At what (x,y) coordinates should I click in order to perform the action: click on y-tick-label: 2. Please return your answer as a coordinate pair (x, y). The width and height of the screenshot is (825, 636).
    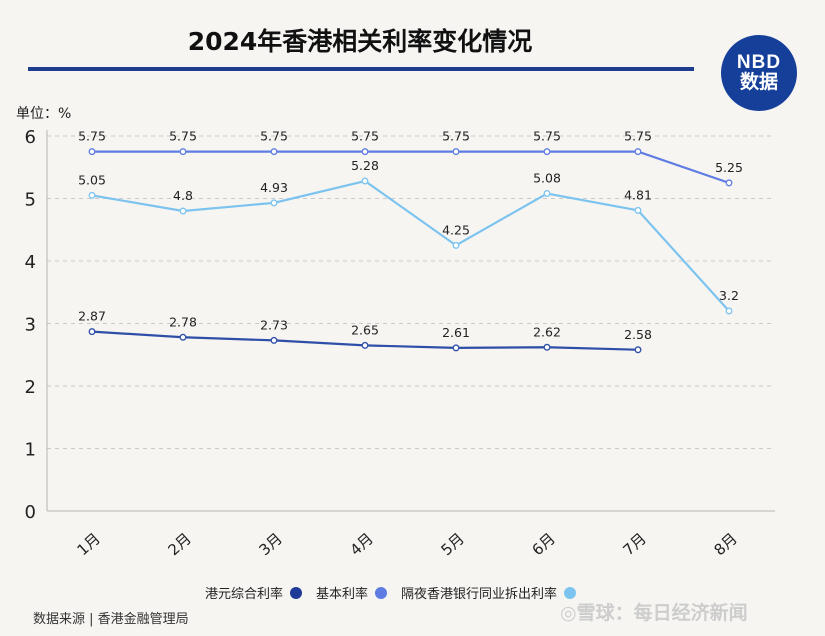
    Looking at the image, I should click on (30, 387).